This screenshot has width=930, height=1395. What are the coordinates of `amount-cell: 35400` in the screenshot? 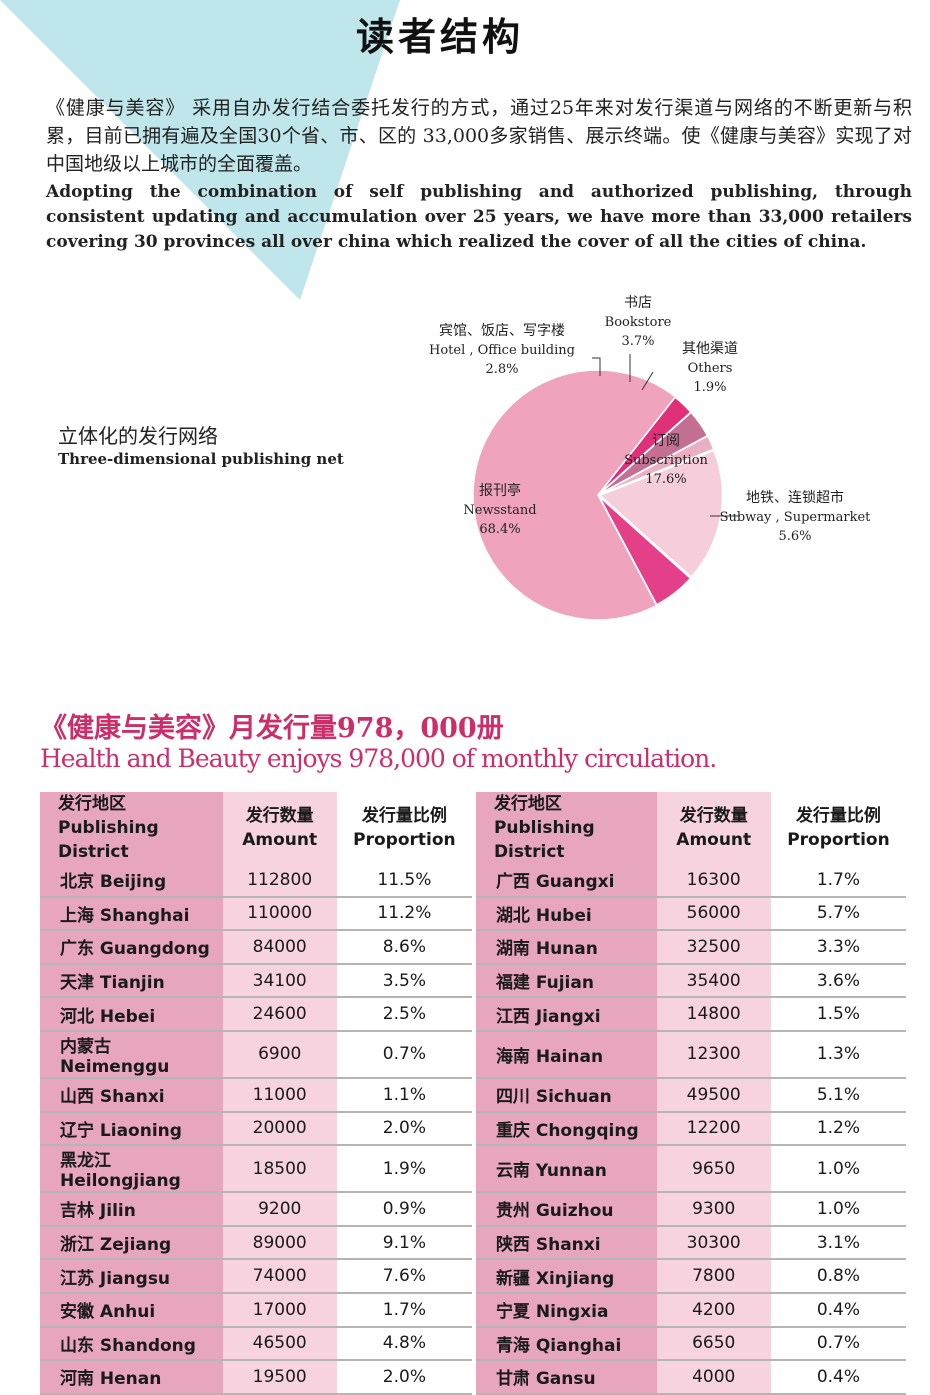 It's located at (713, 981).